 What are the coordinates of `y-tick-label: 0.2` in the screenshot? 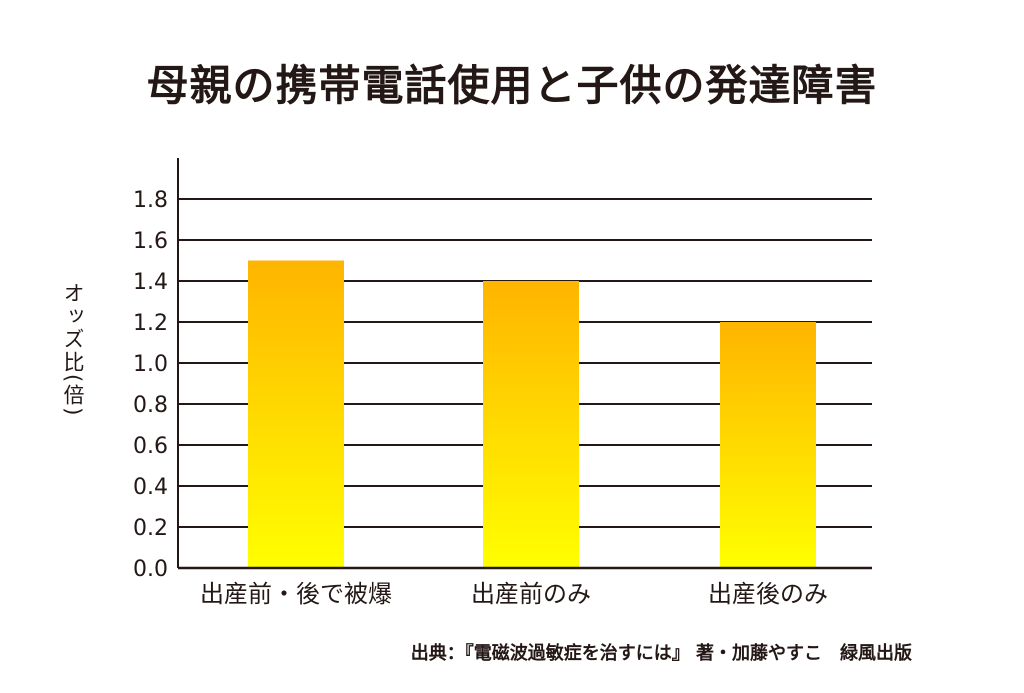 It's located at (150, 528).